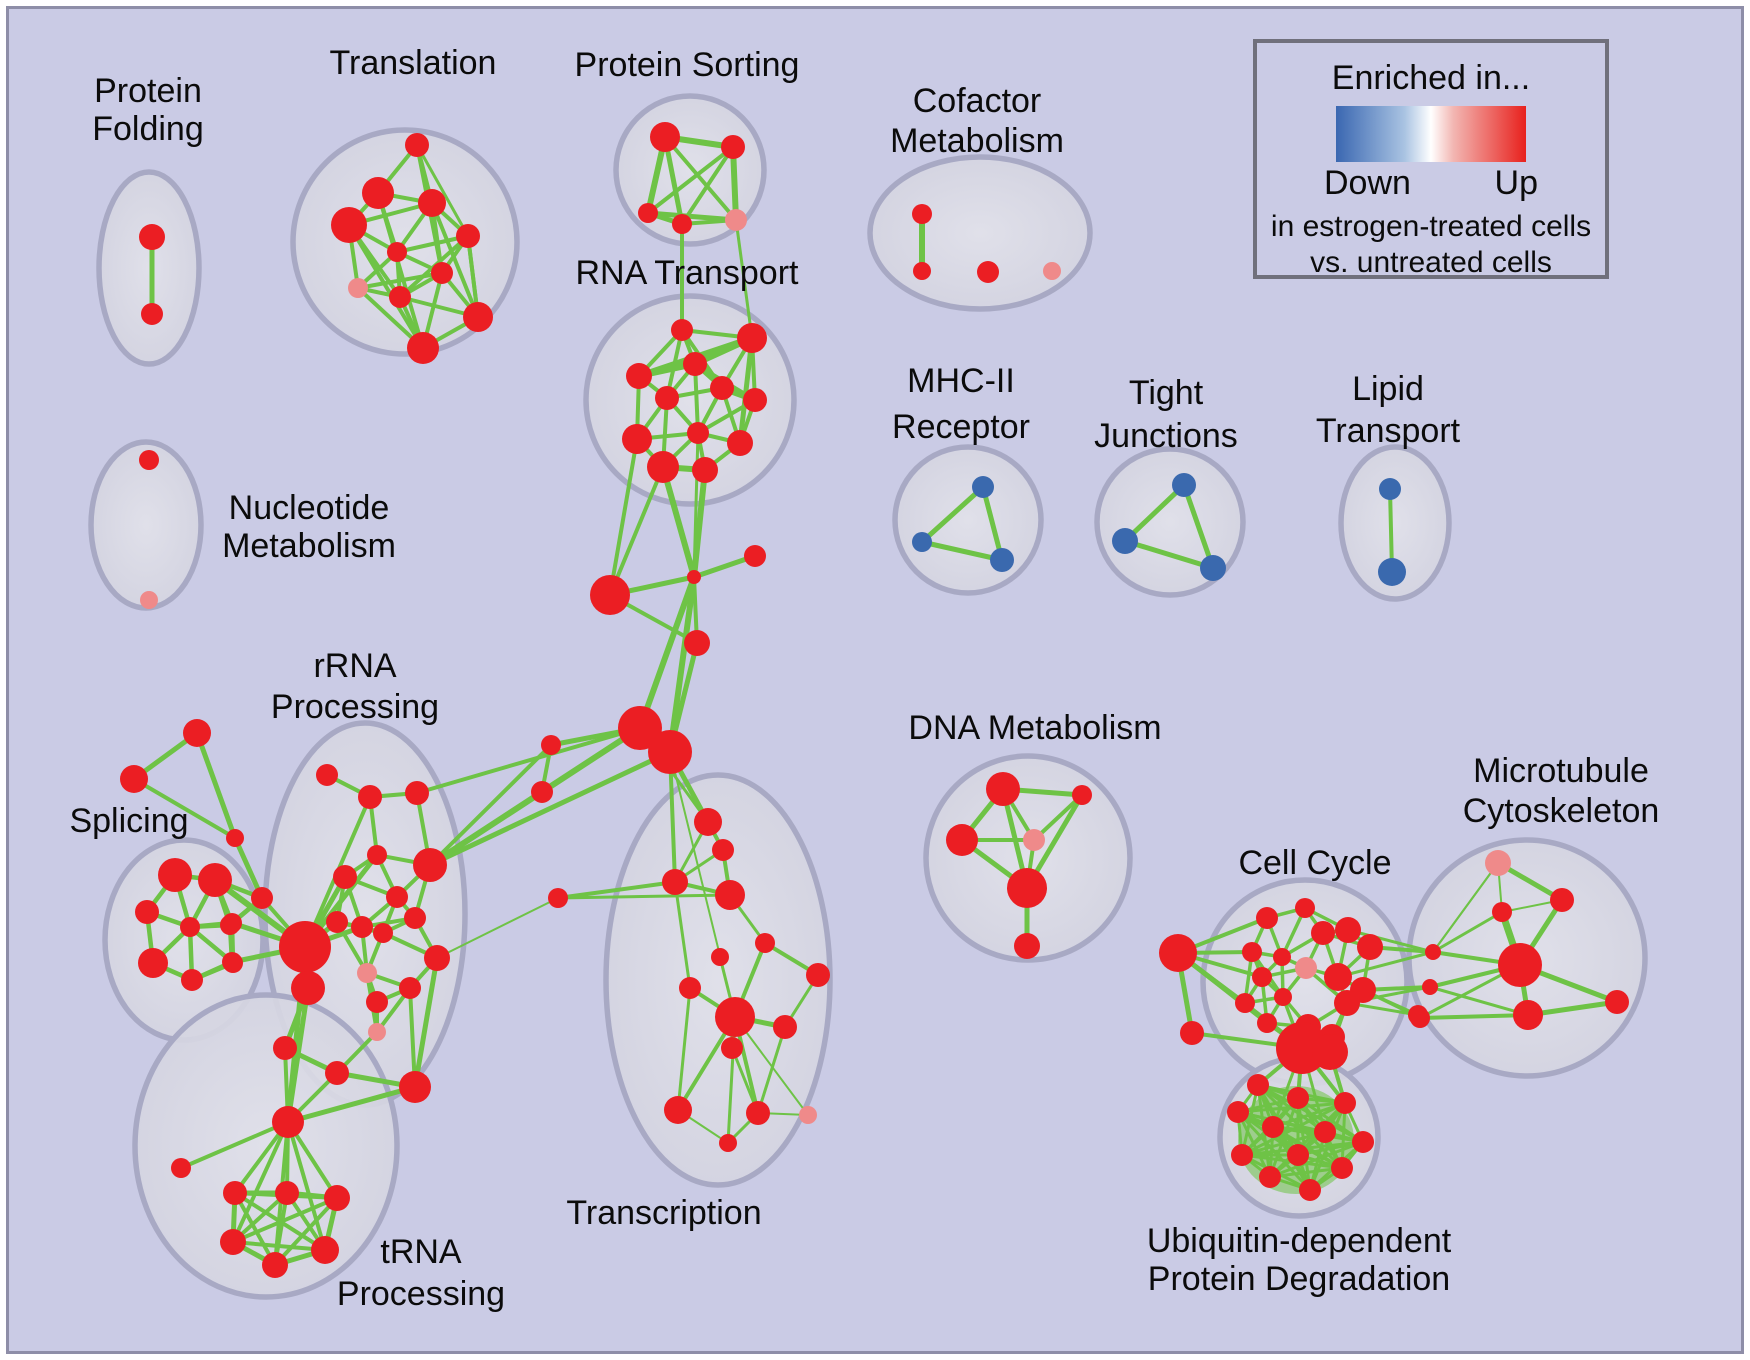  I want to click on gene-set-node-nucleotide-metabolism, so click(149, 460).